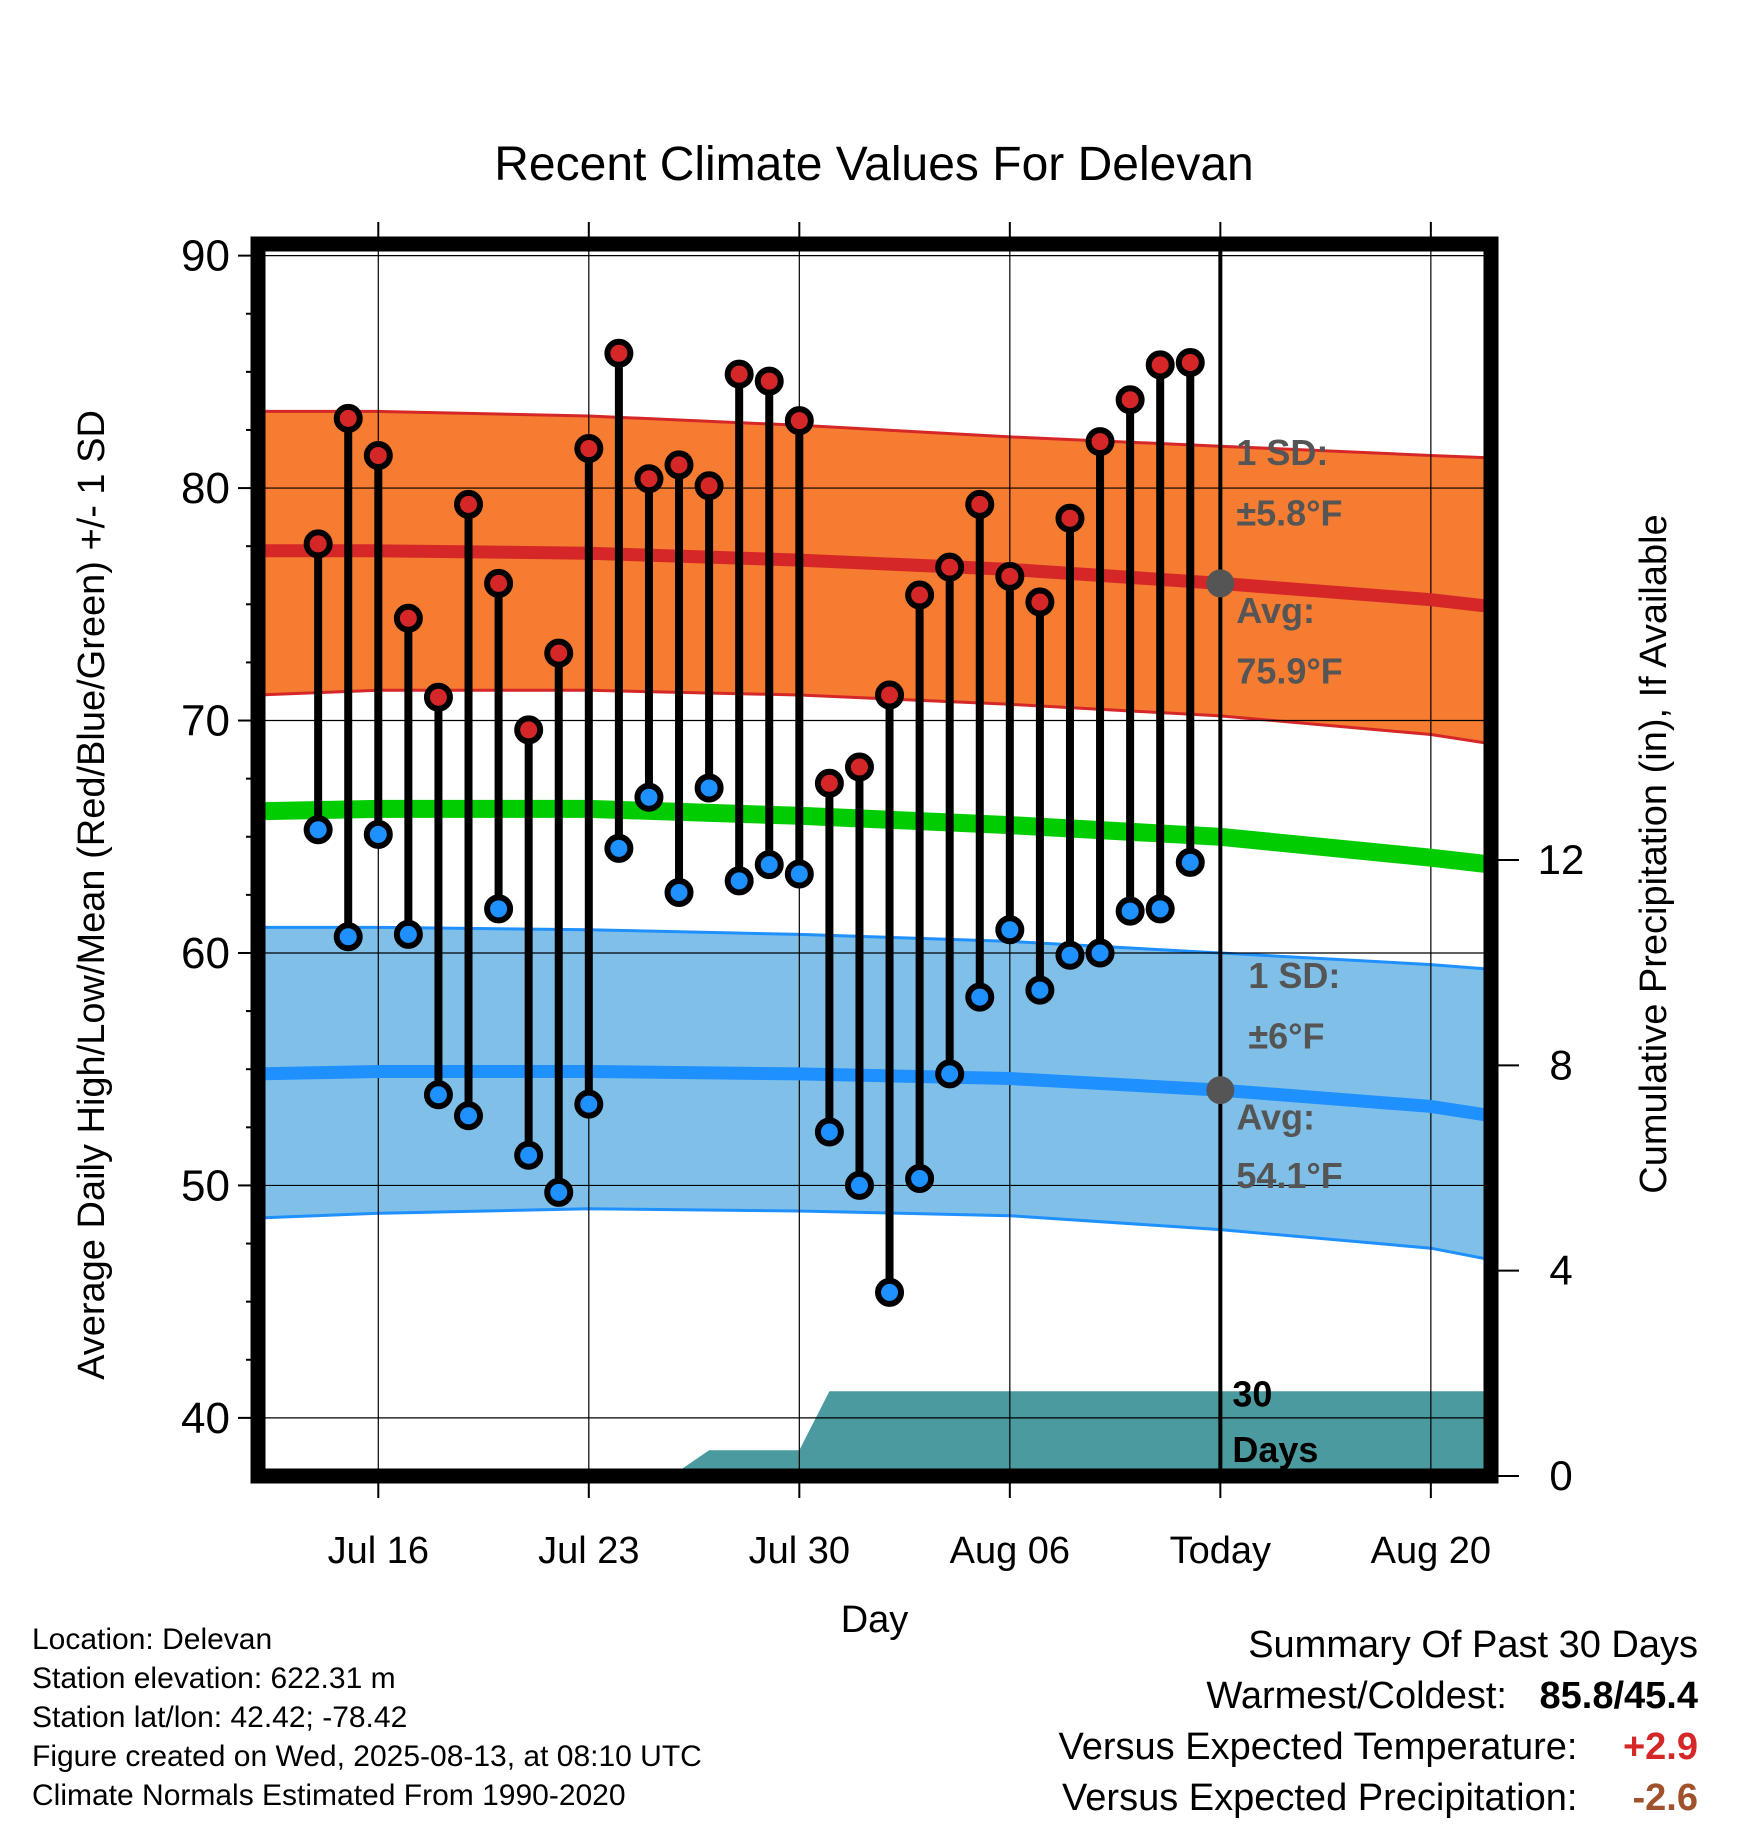  What do you see at coordinates (1320, 1798) in the screenshot?
I see `precip-departure-label: Versus Expected Precipitation:` at bounding box center [1320, 1798].